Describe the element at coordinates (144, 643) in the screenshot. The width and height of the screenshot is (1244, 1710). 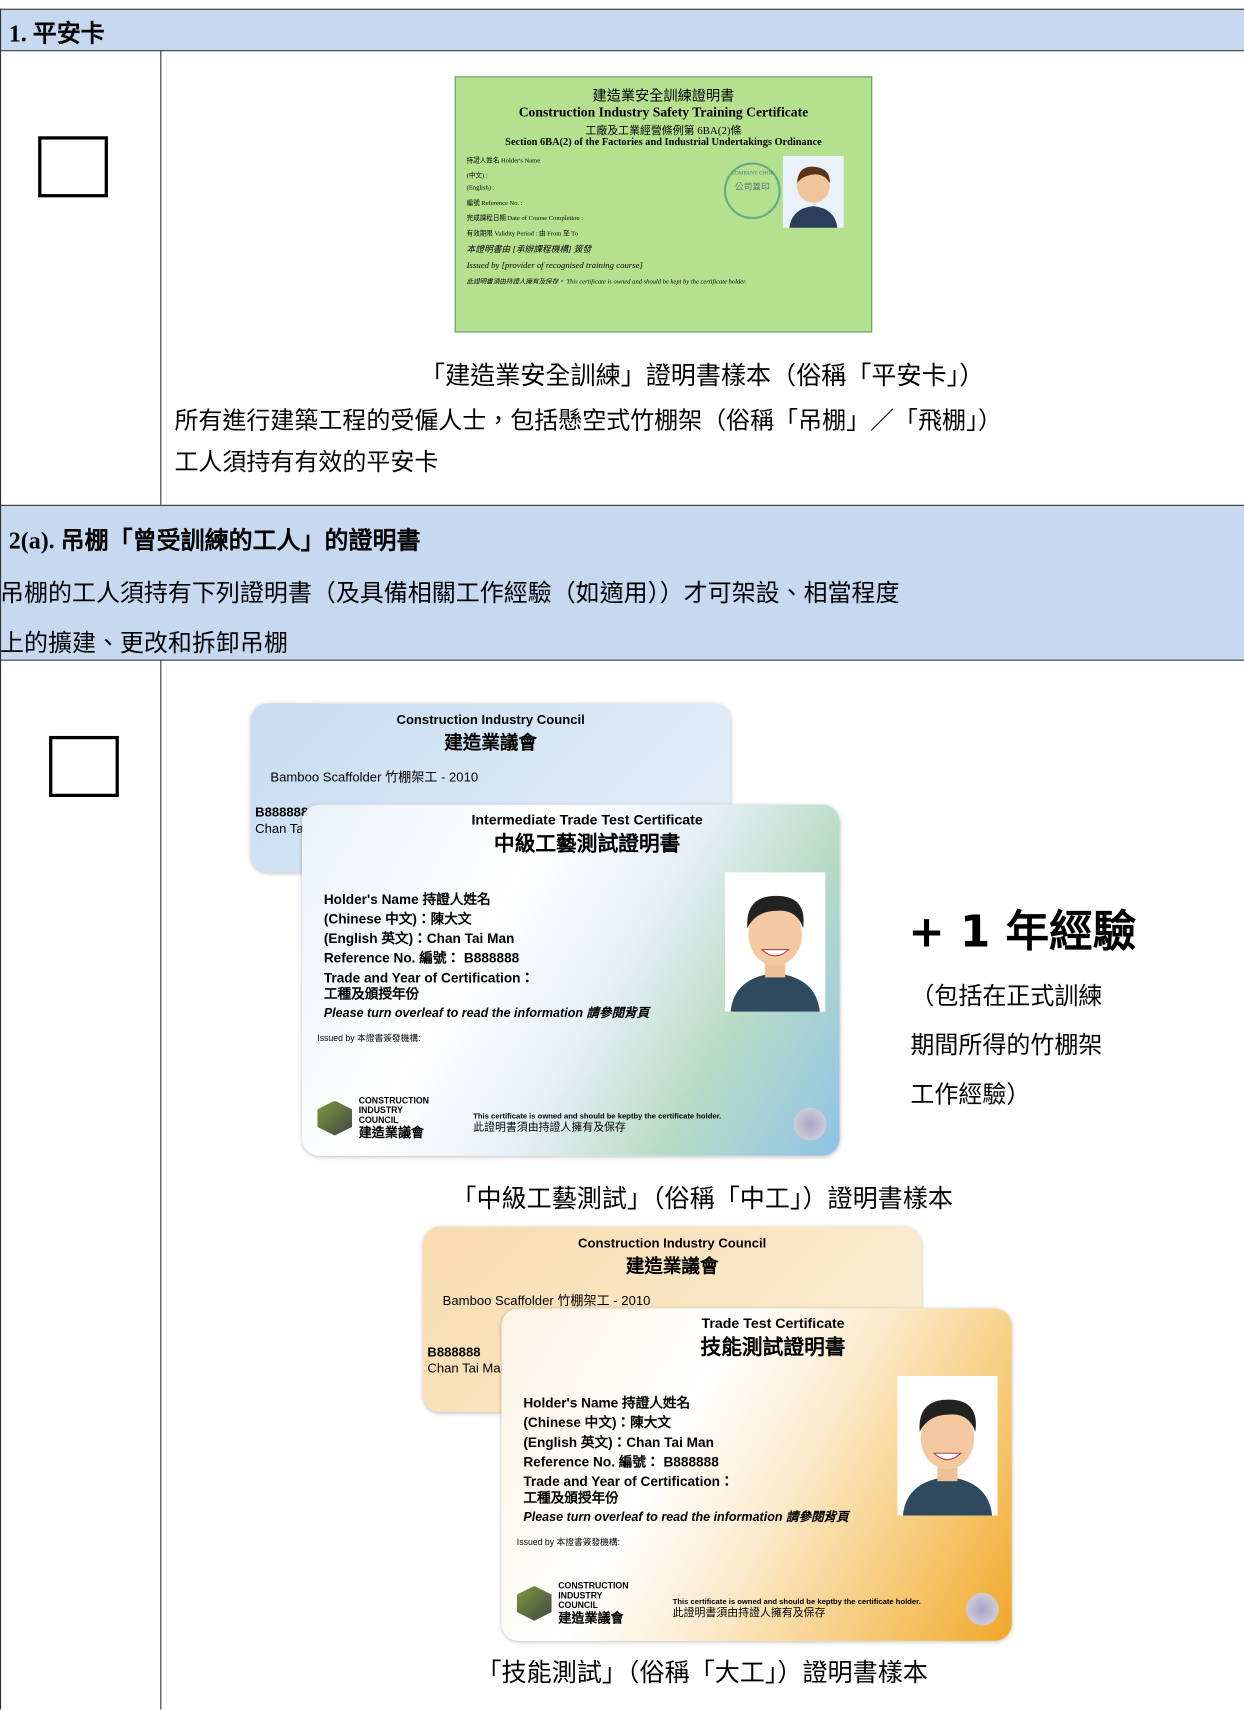
I see `intro: 上的擴建、更改和拆卸吊棚` at that location.